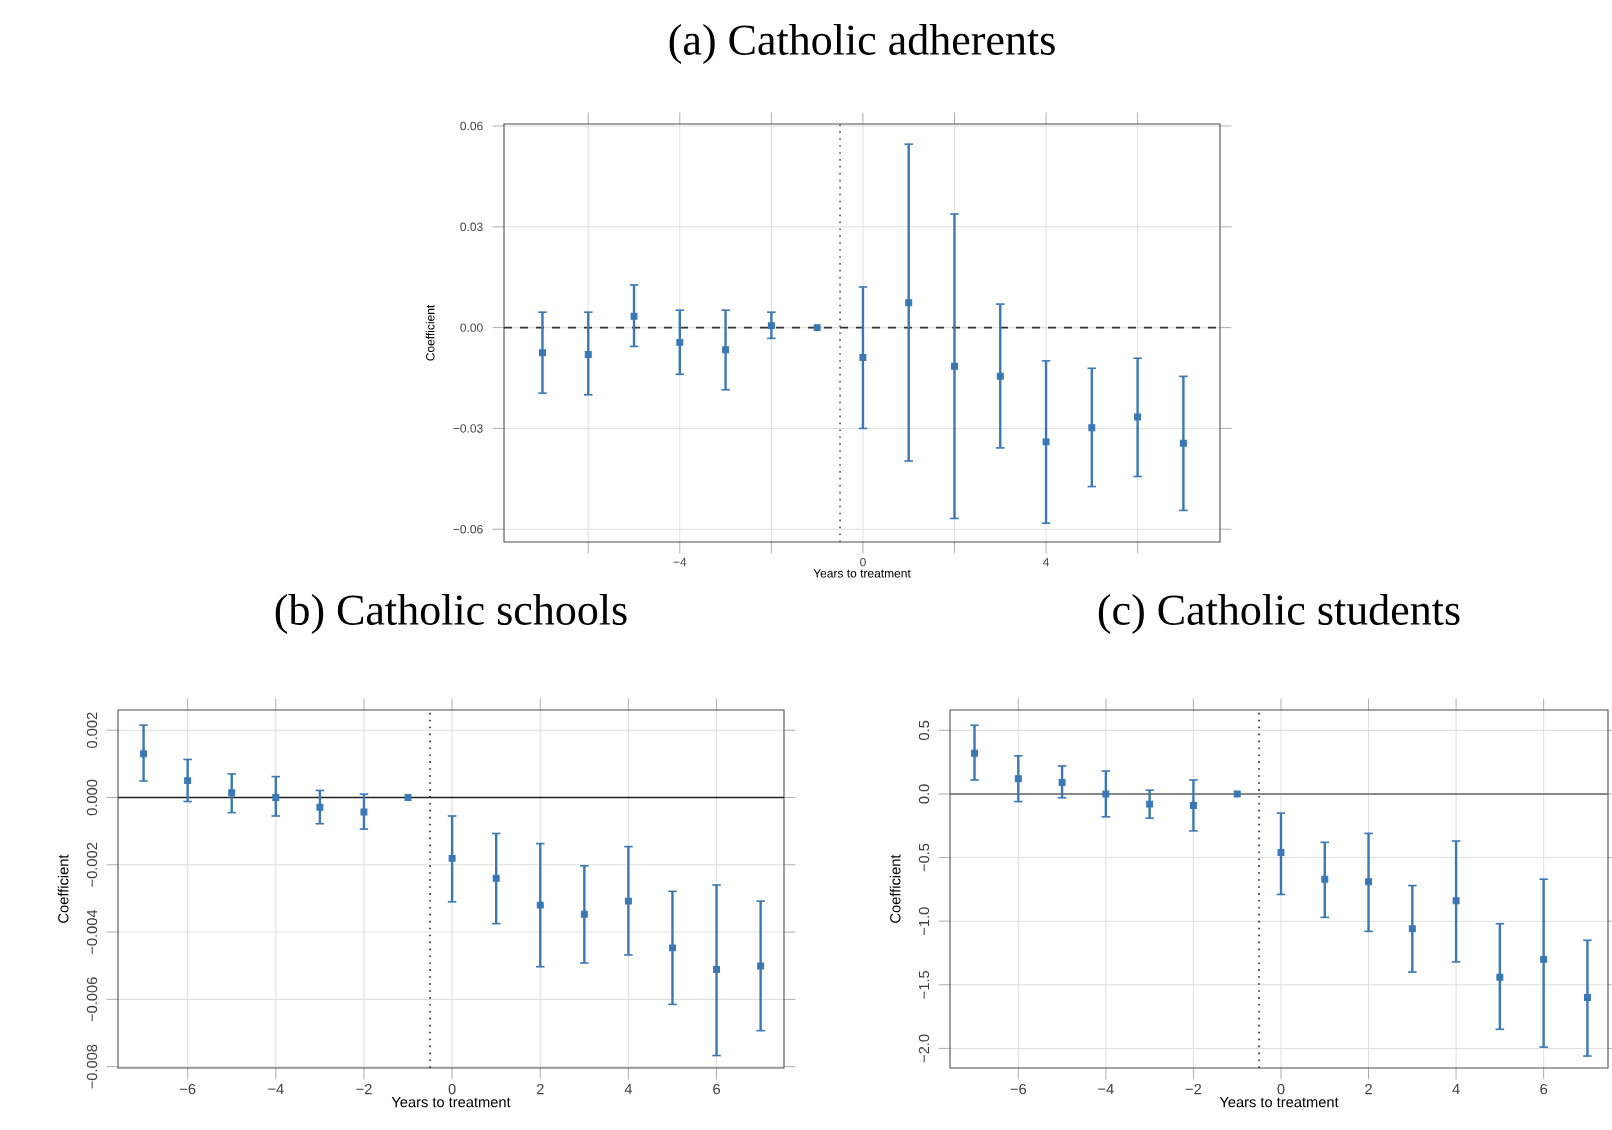 The image size is (1612, 1130). What do you see at coordinates (451, 614) in the screenshot?
I see `chart-title: (b) Catholic schools` at bounding box center [451, 614].